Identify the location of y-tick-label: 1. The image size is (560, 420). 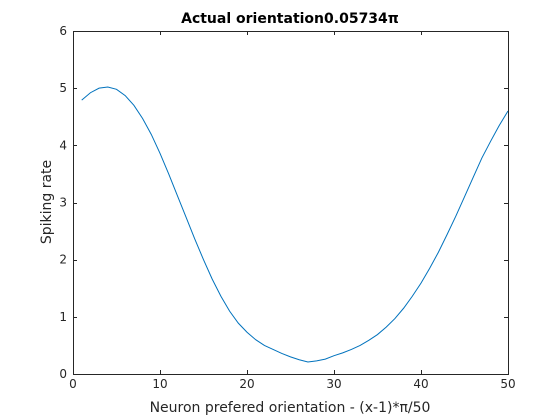
(63, 317).